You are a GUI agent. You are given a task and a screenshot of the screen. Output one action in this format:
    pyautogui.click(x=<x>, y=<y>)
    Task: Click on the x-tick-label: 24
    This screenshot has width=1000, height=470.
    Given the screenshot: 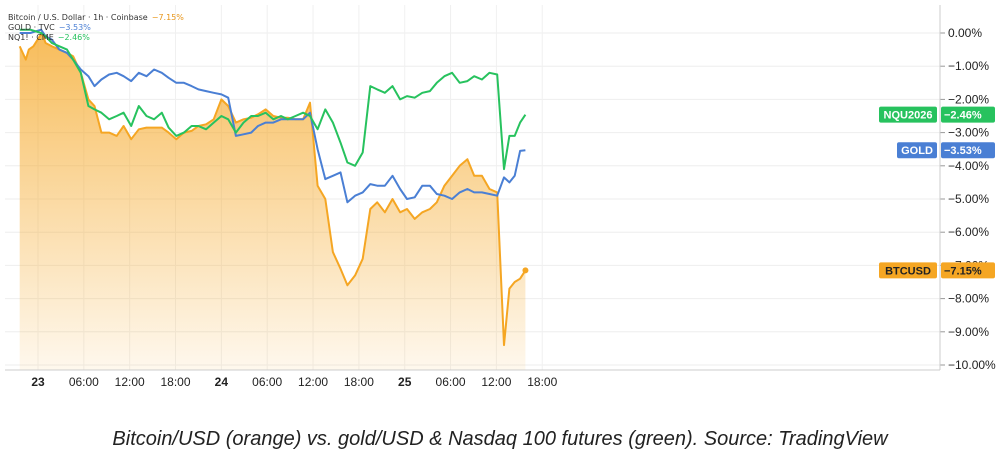 What is the action you would take?
    pyautogui.click(x=222, y=382)
    